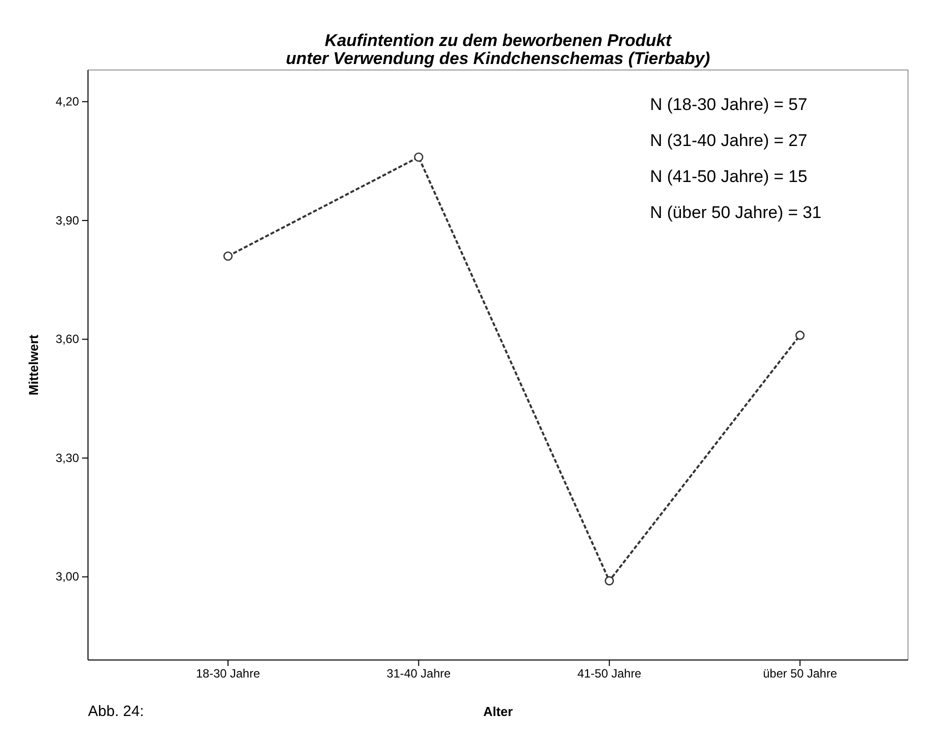 Image resolution: width=929 pixels, height=743 pixels. What do you see at coordinates (736, 212) in the screenshot?
I see `annotation: N (über 50 Jahre) = 31` at bounding box center [736, 212].